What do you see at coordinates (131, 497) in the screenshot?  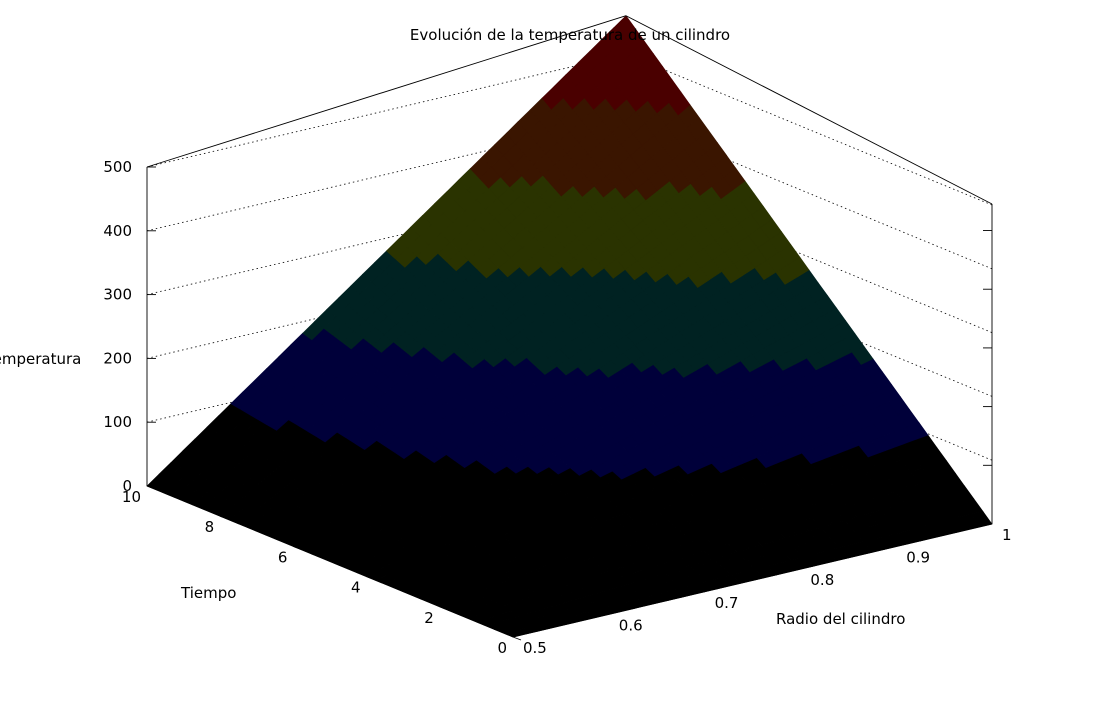 I see `tiempo-tick-label: 10` at bounding box center [131, 497].